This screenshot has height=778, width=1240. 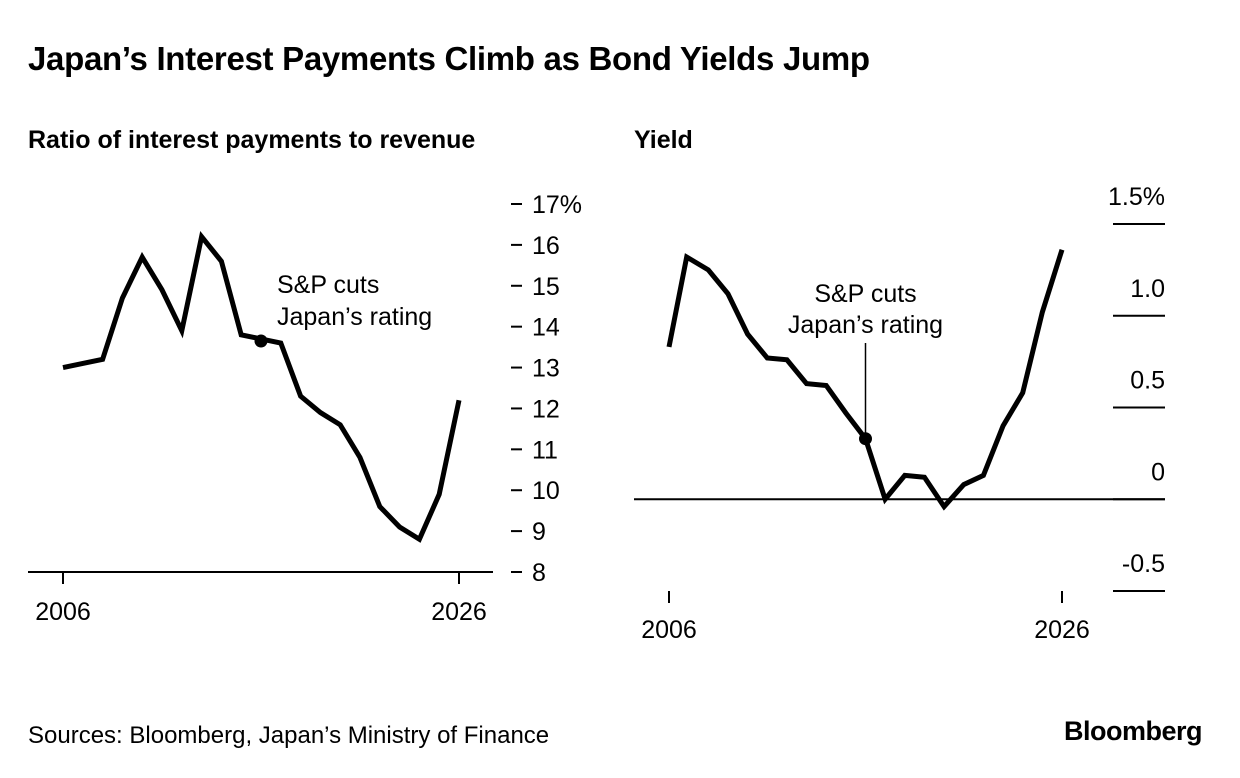 What do you see at coordinates (546, 246) in the screenshot?
I see `y-tick-label: 16` at bounding box center [546, 246].